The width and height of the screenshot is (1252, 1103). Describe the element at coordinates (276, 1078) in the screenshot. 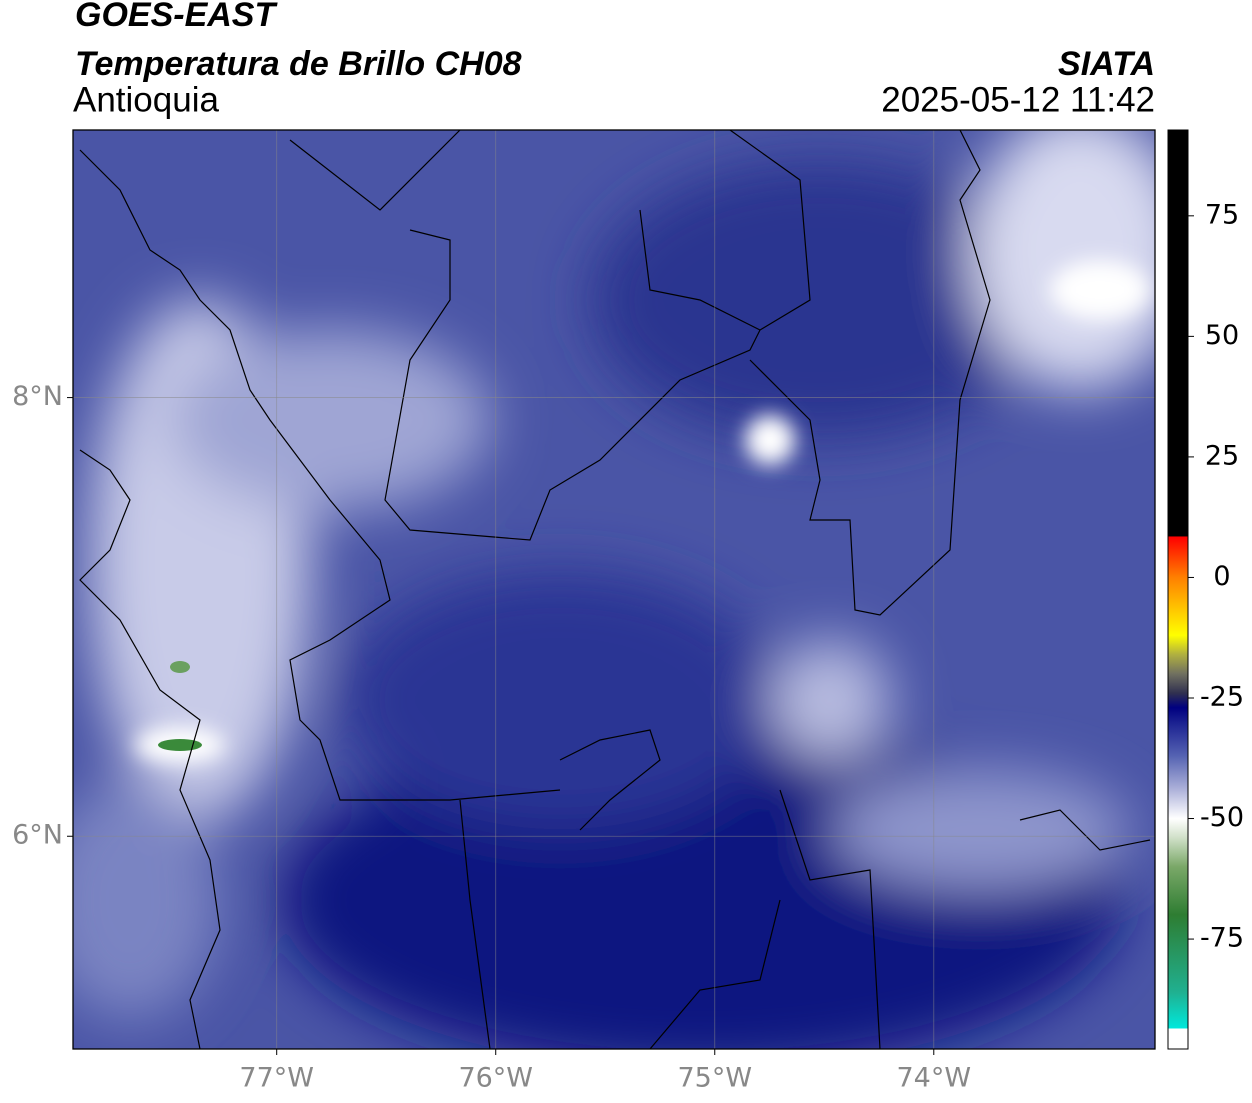

I see `x-tick-label: 77°W` at that location.